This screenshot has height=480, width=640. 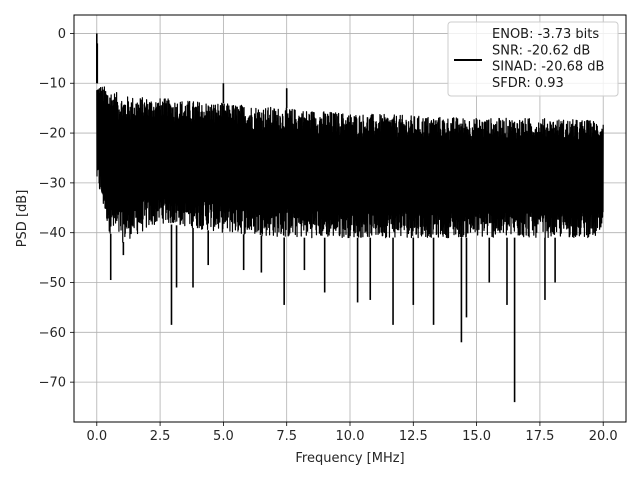 What do you see at coordinates (223, 436) in the screenshot?
I see `x-tick-label: 5.0` at bounding box center [223, 436].